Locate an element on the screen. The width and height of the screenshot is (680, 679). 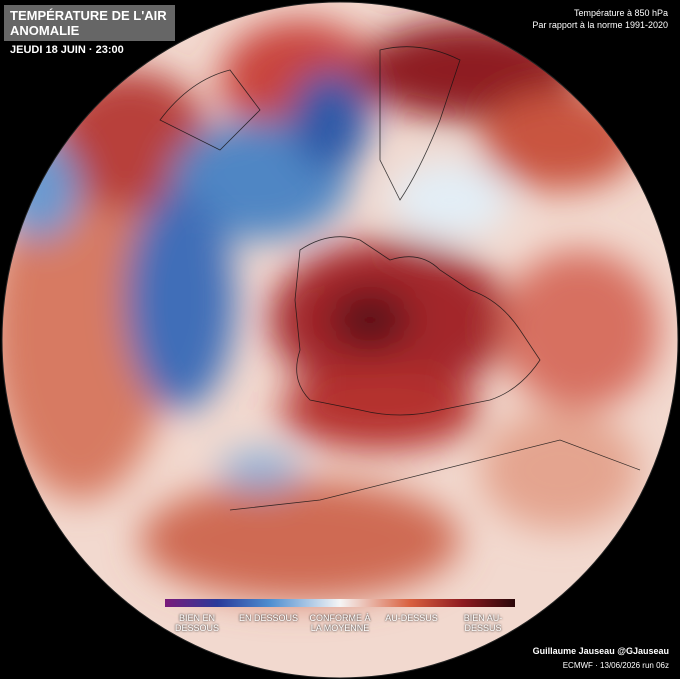
title-line: TEMPÉRATURE DE L'AIR is located at coordinates (88, 15).